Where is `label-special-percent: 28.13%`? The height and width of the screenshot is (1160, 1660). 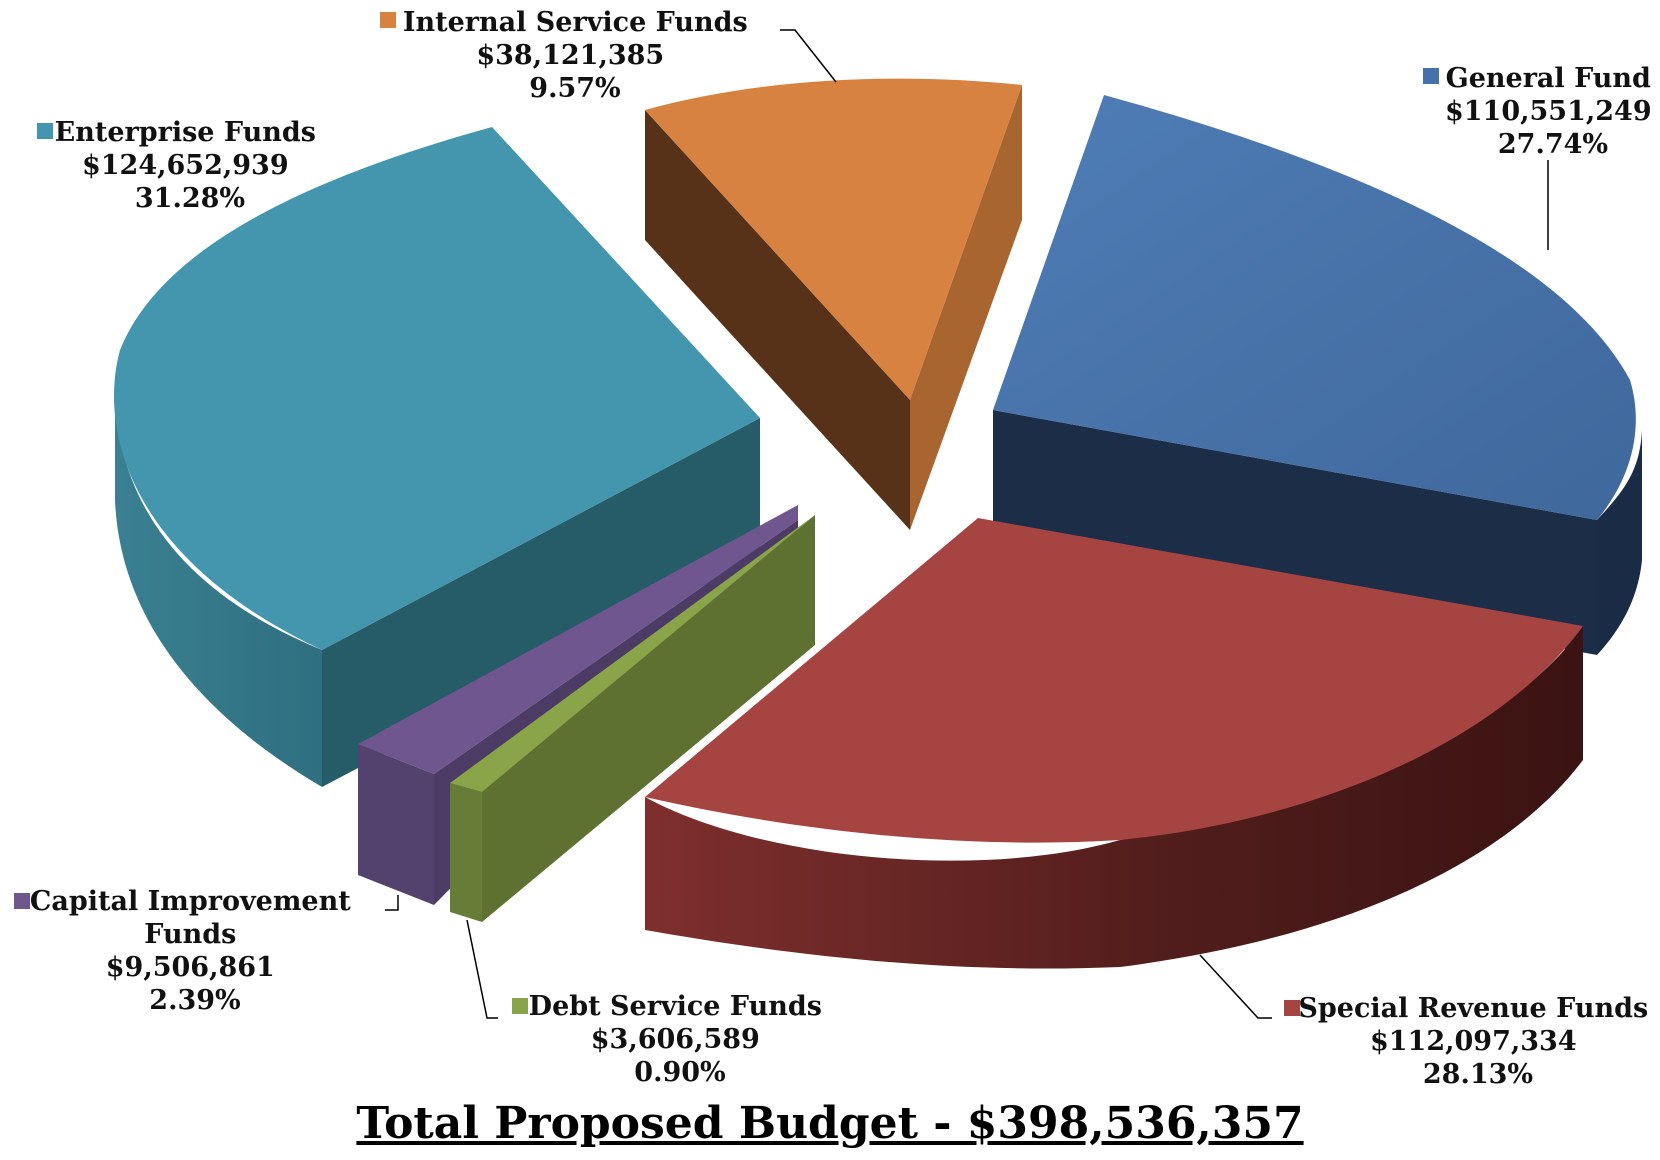 label-special-percent: 28.13% is located at coordinates (1478, 1074).